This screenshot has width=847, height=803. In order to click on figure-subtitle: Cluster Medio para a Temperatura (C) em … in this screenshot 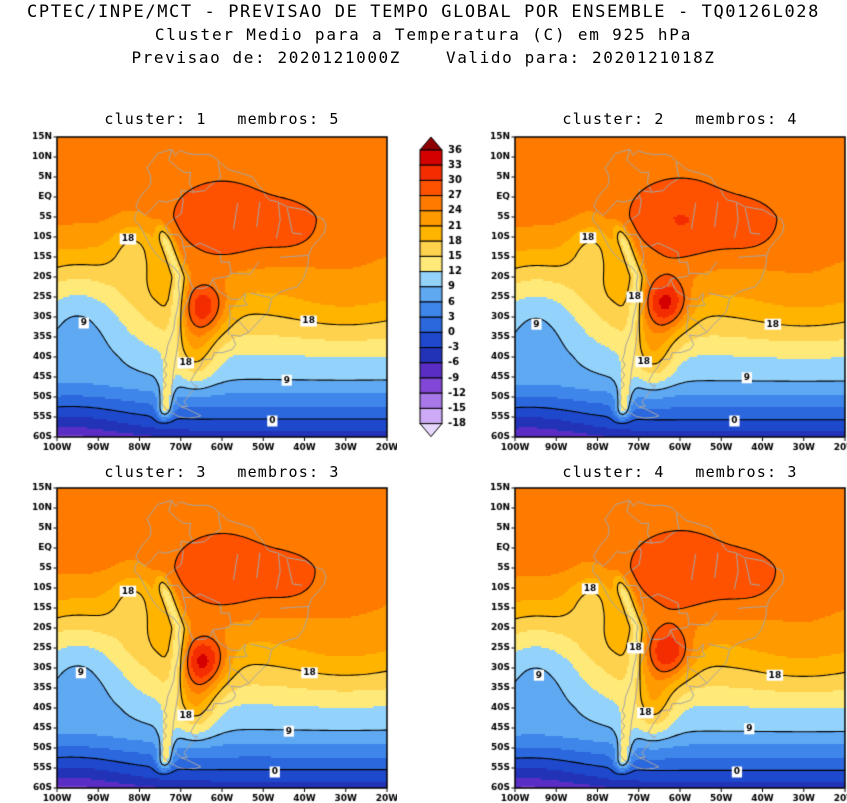, I will do `click(423, 34)`.